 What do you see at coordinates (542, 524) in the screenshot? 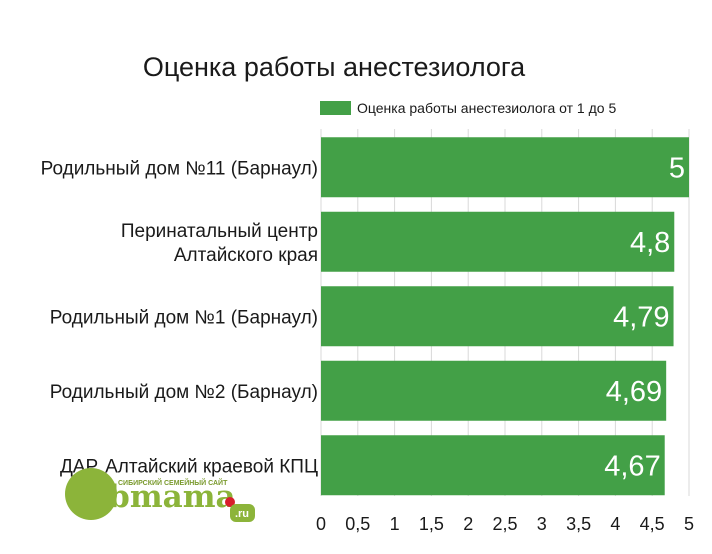
I see `x-tick-label: 3` at bounding box center [542, 524].